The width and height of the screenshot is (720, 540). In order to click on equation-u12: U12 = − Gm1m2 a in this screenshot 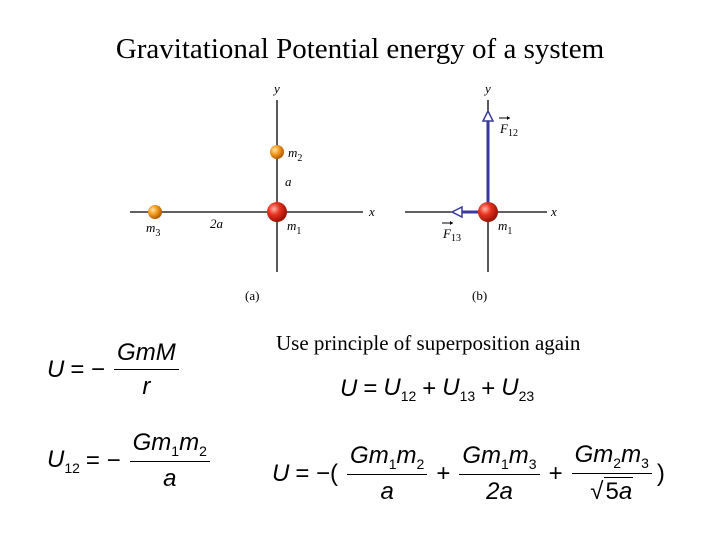, I will do `click(130, 461)`.